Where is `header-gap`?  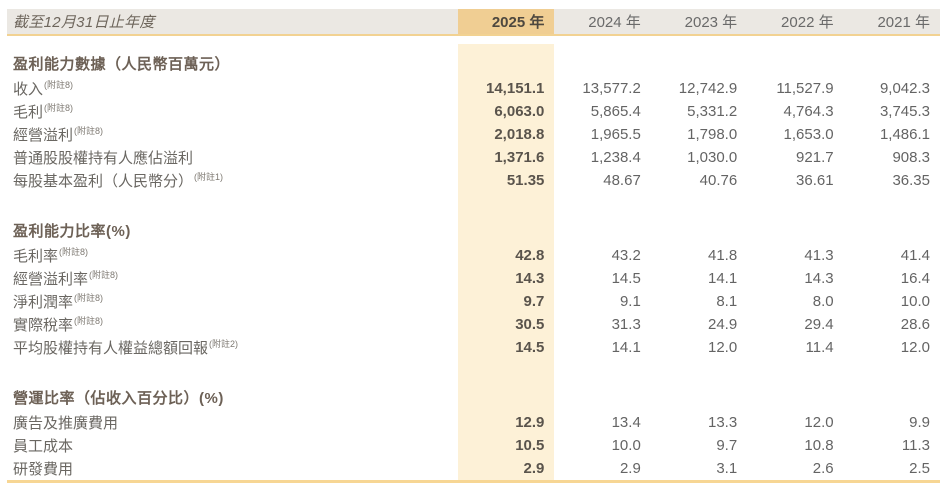
header-gap is located at coordinates (473, 40).